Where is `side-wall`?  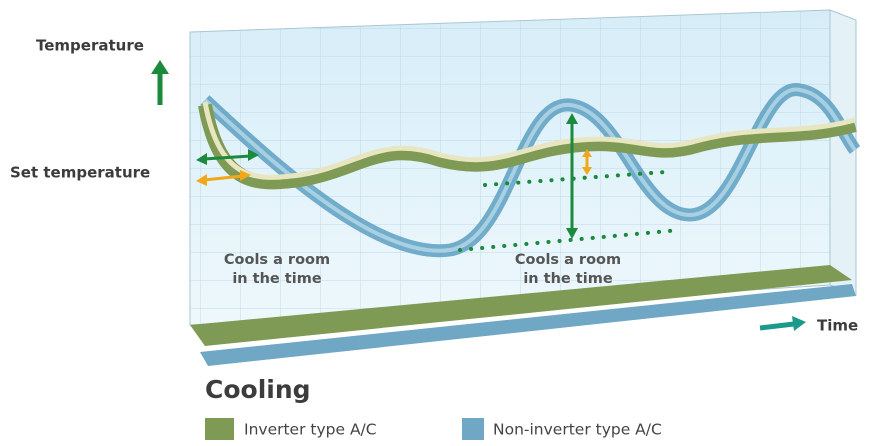 side-wall is located at coordinates (843, 152).